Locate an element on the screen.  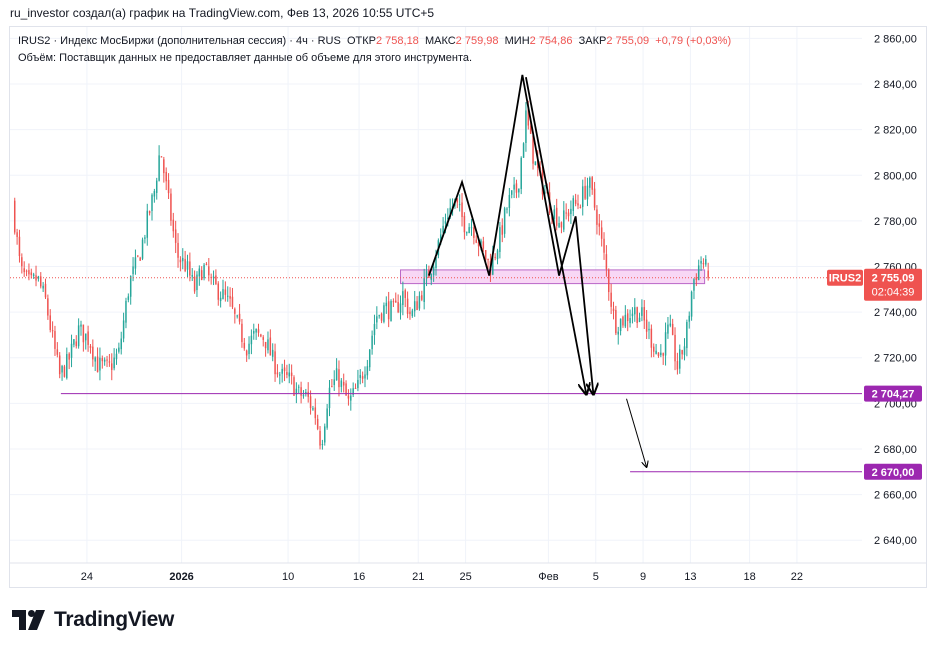
price-tick-label: 2 860,00 is located at coordinates (895, 39).